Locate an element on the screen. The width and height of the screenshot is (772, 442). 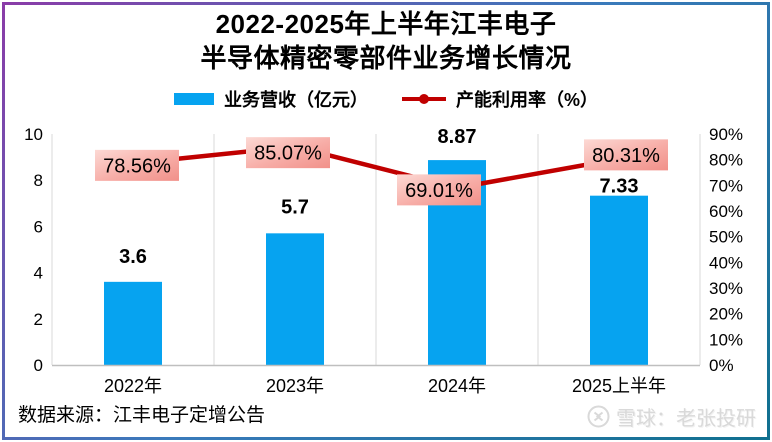
legend-bar-swatch-icon is located at coordinates (193, 99).